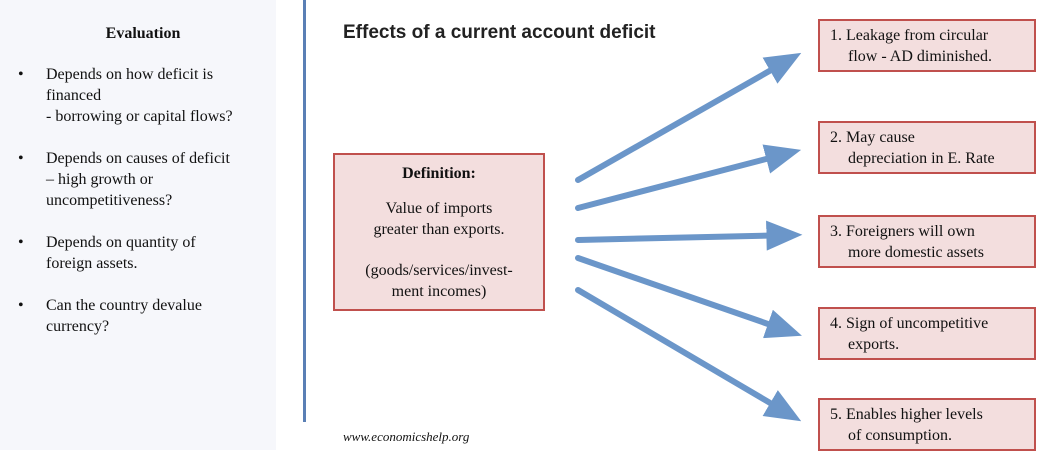 The height and width of the screenshot is (461, 1044). Describe the element at coordinates (900, 435) in the screenshot. I see `effect-line-2: of consumption.` at that location.